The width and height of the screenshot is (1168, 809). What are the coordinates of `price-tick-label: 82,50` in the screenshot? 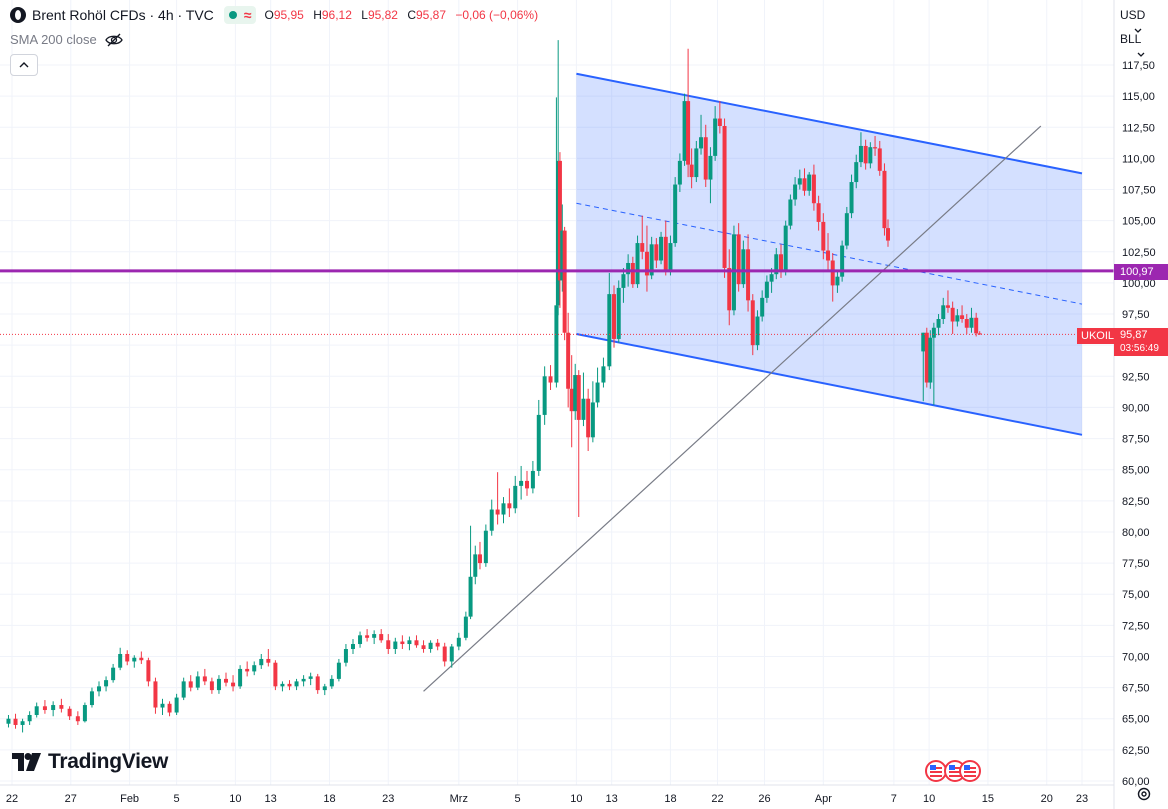 It's located at (1136, 502).